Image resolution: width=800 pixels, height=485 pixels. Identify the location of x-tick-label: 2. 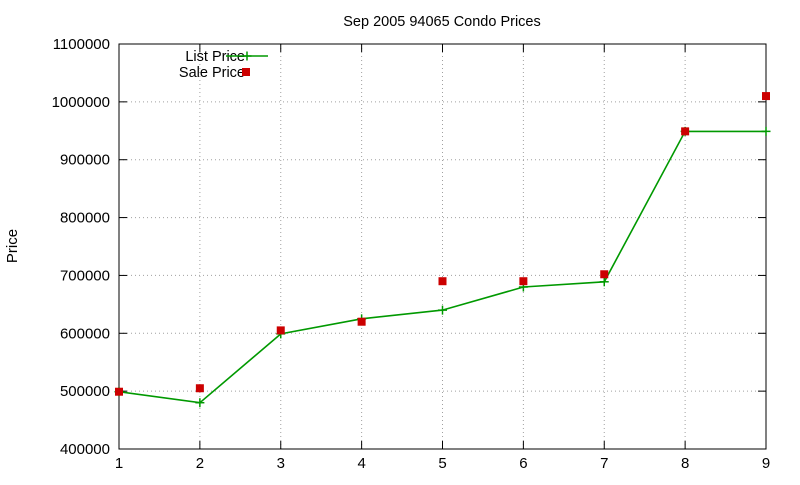
(200, 463).